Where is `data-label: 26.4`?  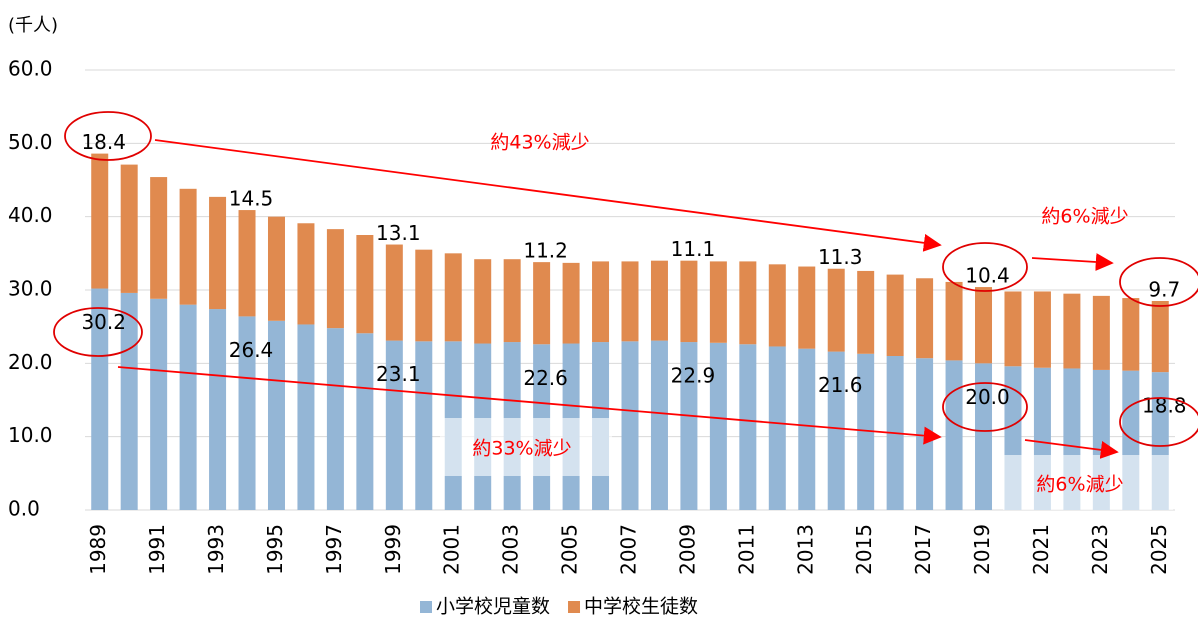 data-label: 26.4 is located at coordinates (251, 350).